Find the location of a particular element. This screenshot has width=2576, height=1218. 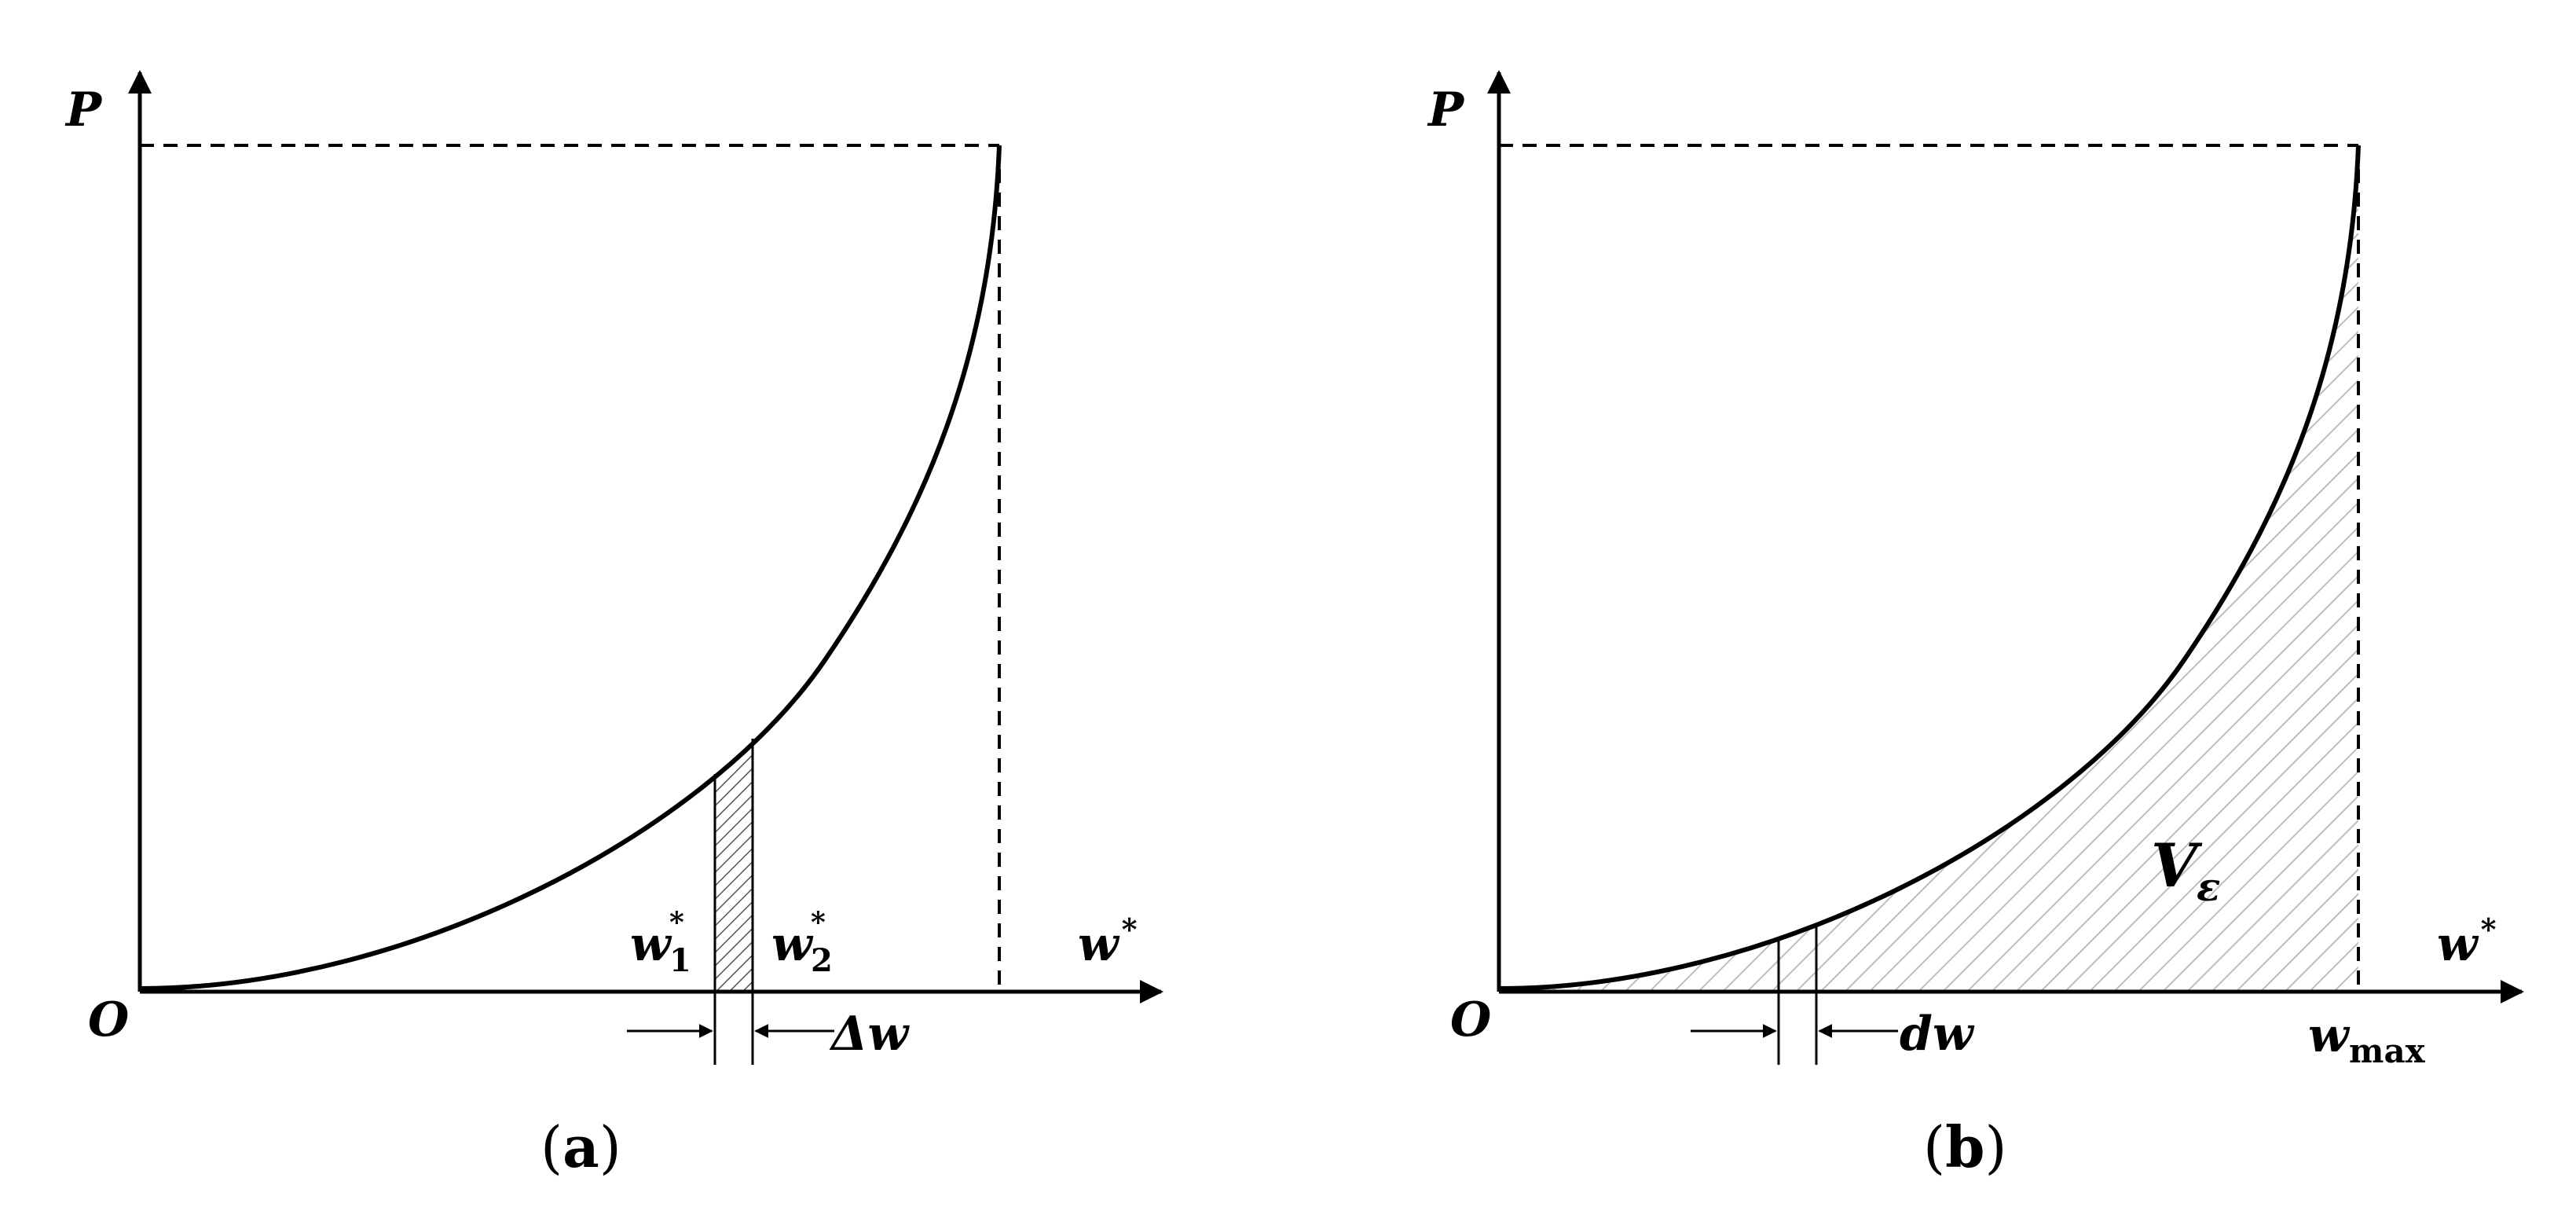

w2-star-label: w * 2 is located at coordinates (802, 942).